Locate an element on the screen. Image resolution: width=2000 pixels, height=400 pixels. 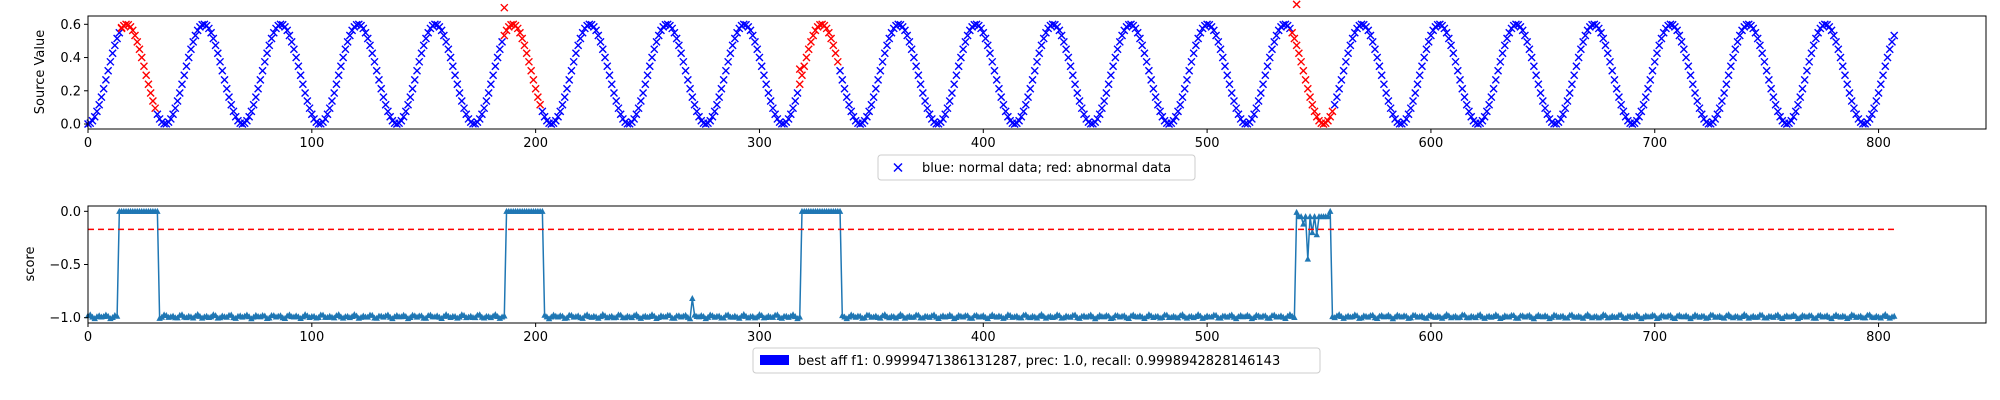
y-tick-label: 0.4 is located at coordinates (70, 58).